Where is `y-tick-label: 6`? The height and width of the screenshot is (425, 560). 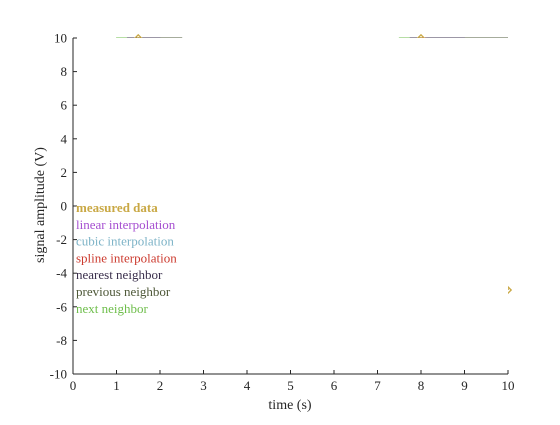
y-tick-label: 6 is located at coordinates (64, 105).